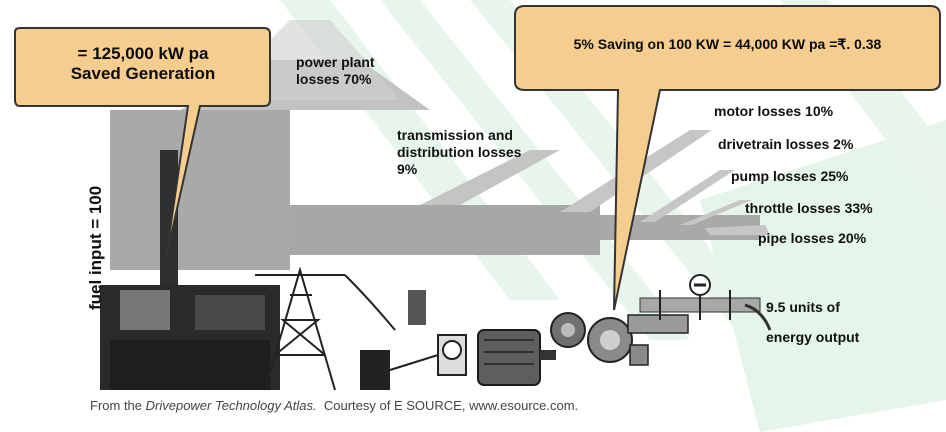 The height and width of the screenshot is (432, 946). I want to click on throttle-losses-label: throttle losses 33%, so click(809, 208).